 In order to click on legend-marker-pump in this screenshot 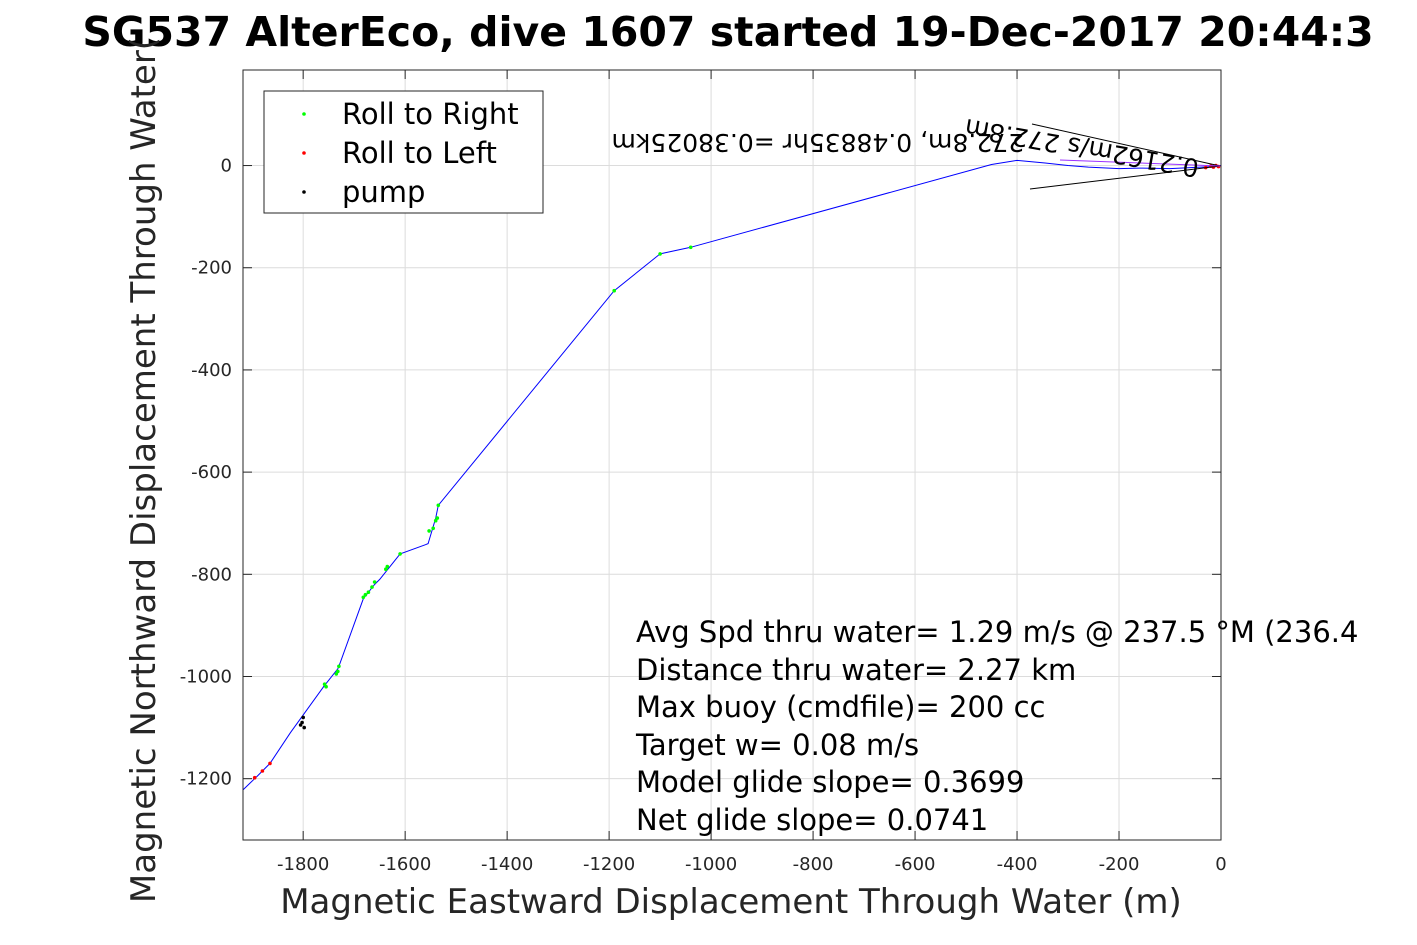, I will do `click(304, 192)`.